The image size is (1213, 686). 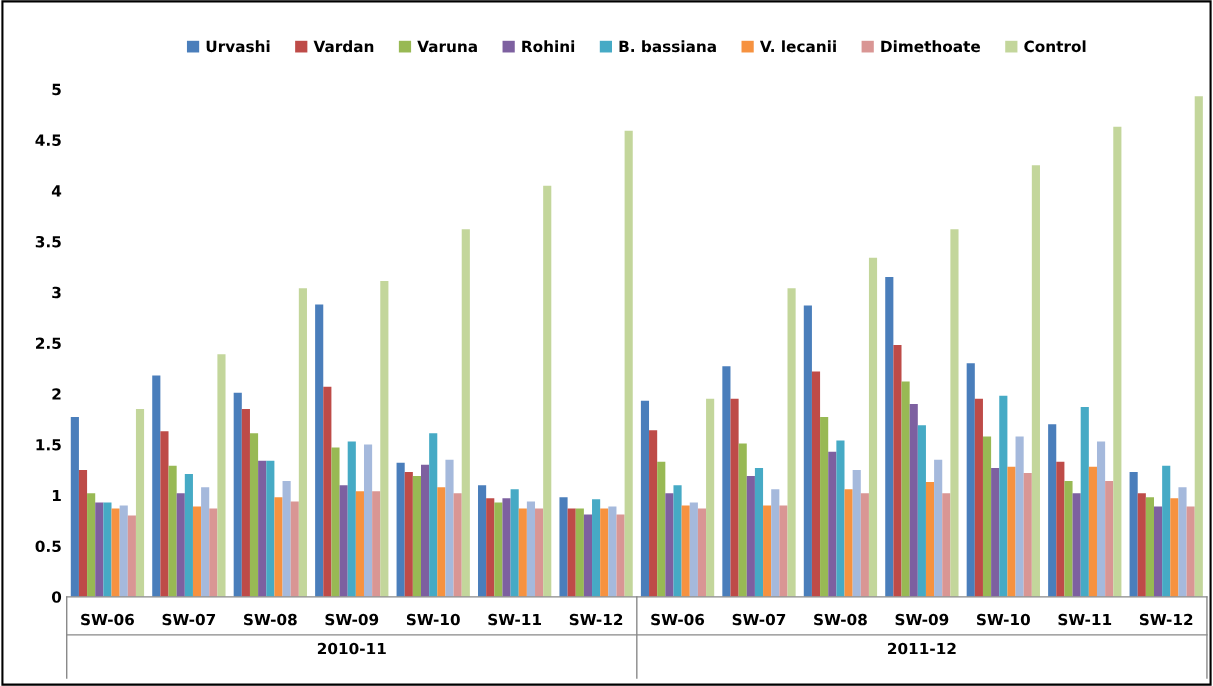 What do you see at coordinates (56, 292) in the screenshot?
I see `y-tick-label: 3` at bounding box center [56, 292].